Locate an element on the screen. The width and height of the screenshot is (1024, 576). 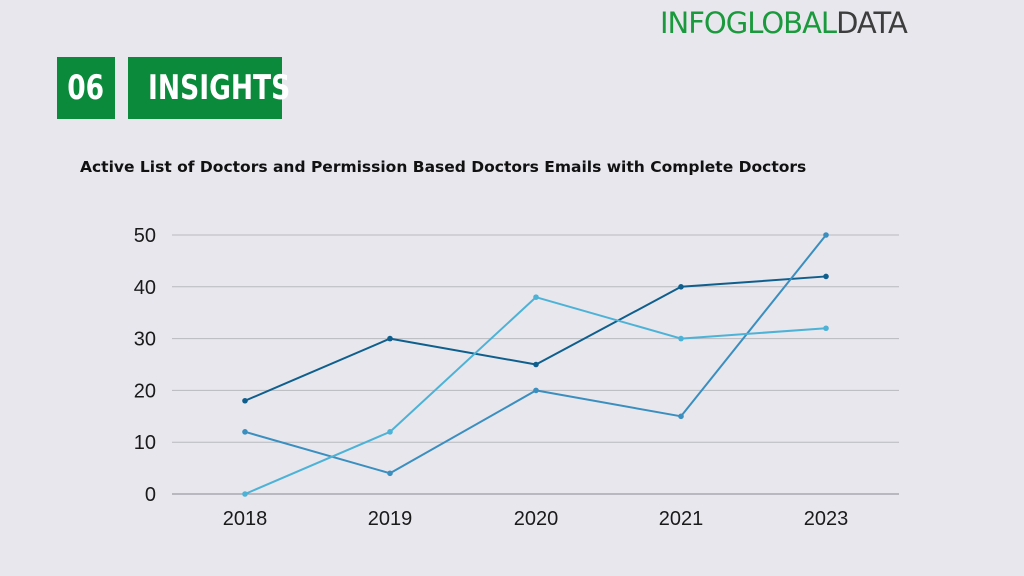
y-tick-label: 30 is located at coordinates (145, 340).